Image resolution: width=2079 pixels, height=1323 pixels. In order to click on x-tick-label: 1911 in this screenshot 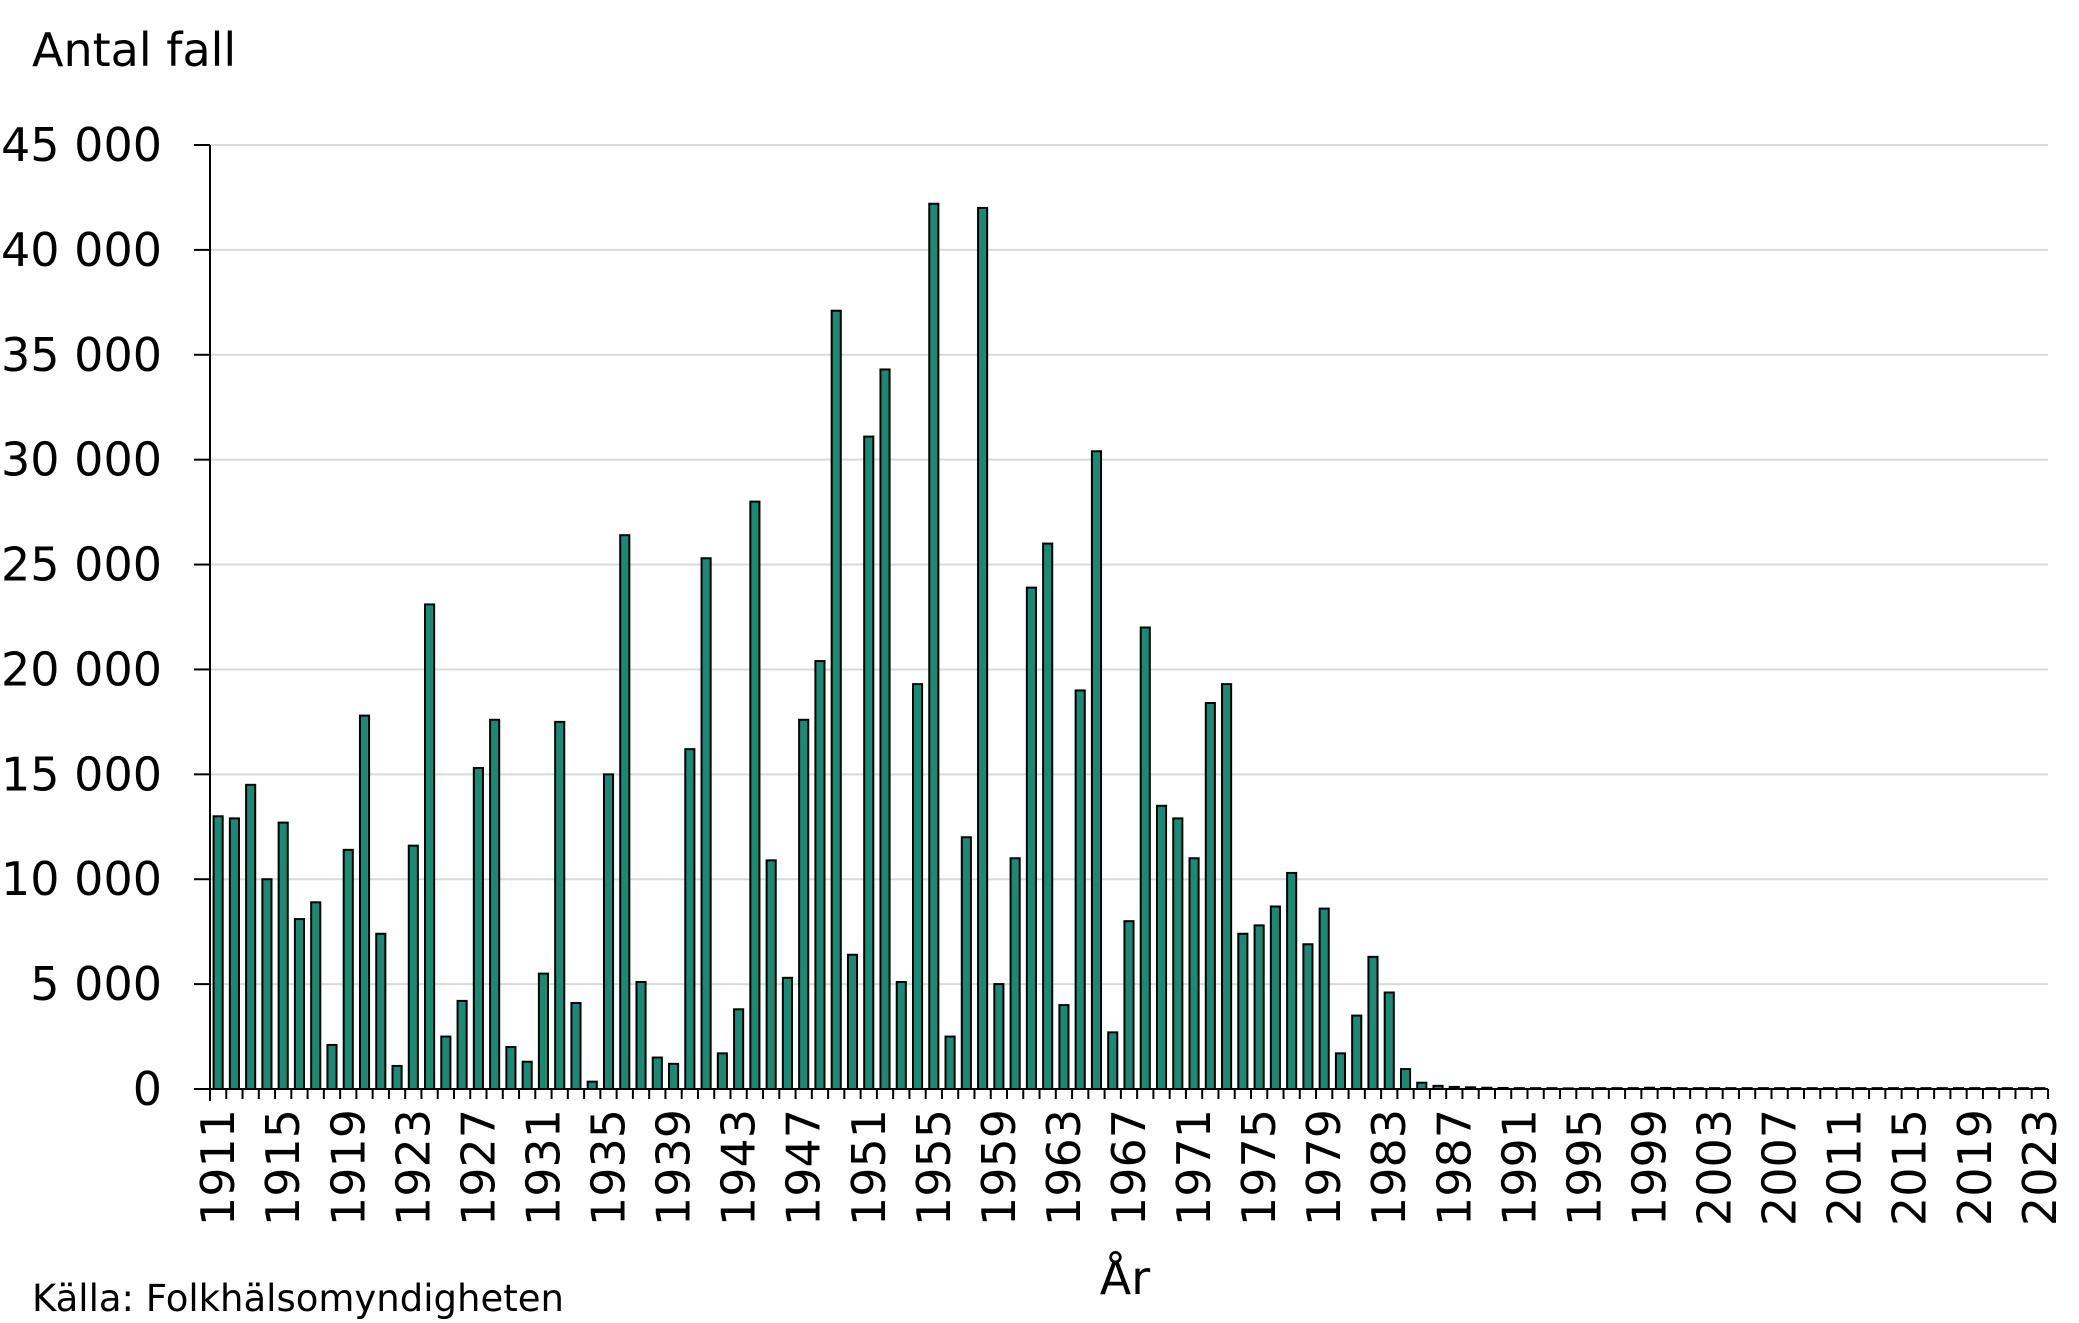, I will do `click(218, 1167)`.